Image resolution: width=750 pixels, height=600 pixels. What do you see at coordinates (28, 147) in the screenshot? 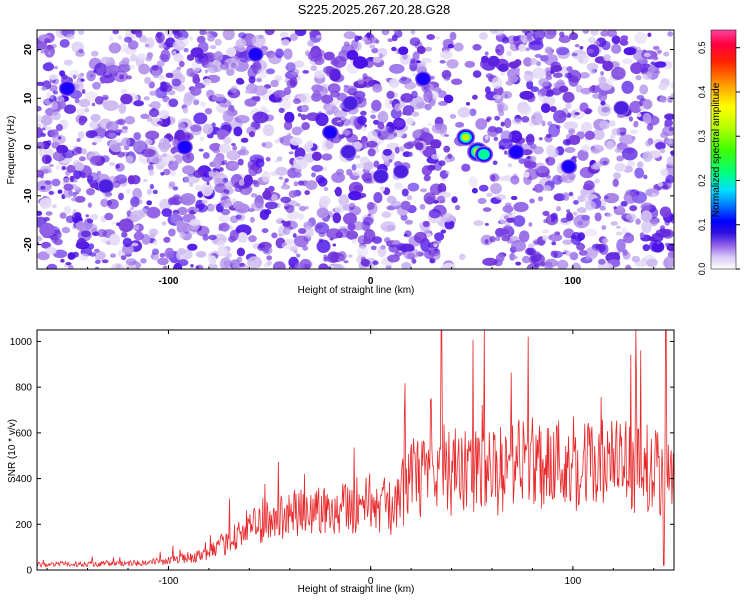
I see `y-tick-label: 0` at bounding box center [28, 147].